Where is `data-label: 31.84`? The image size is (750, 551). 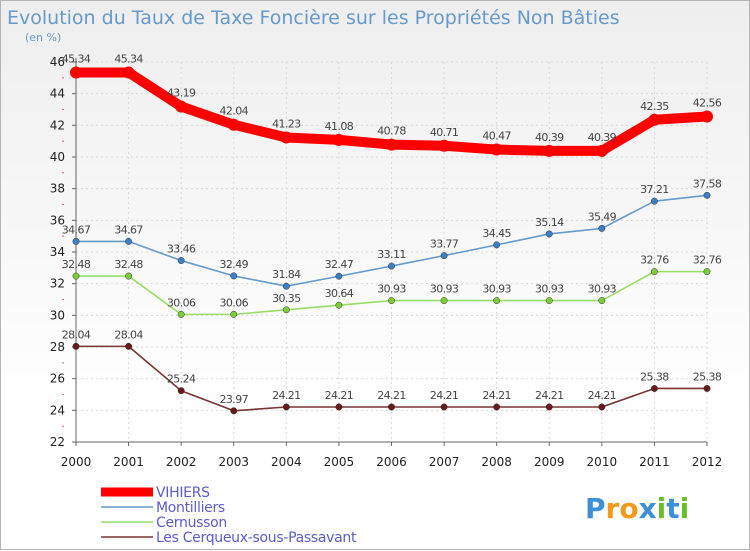 data-label: 31.84 is located at coordinates (286, 274).